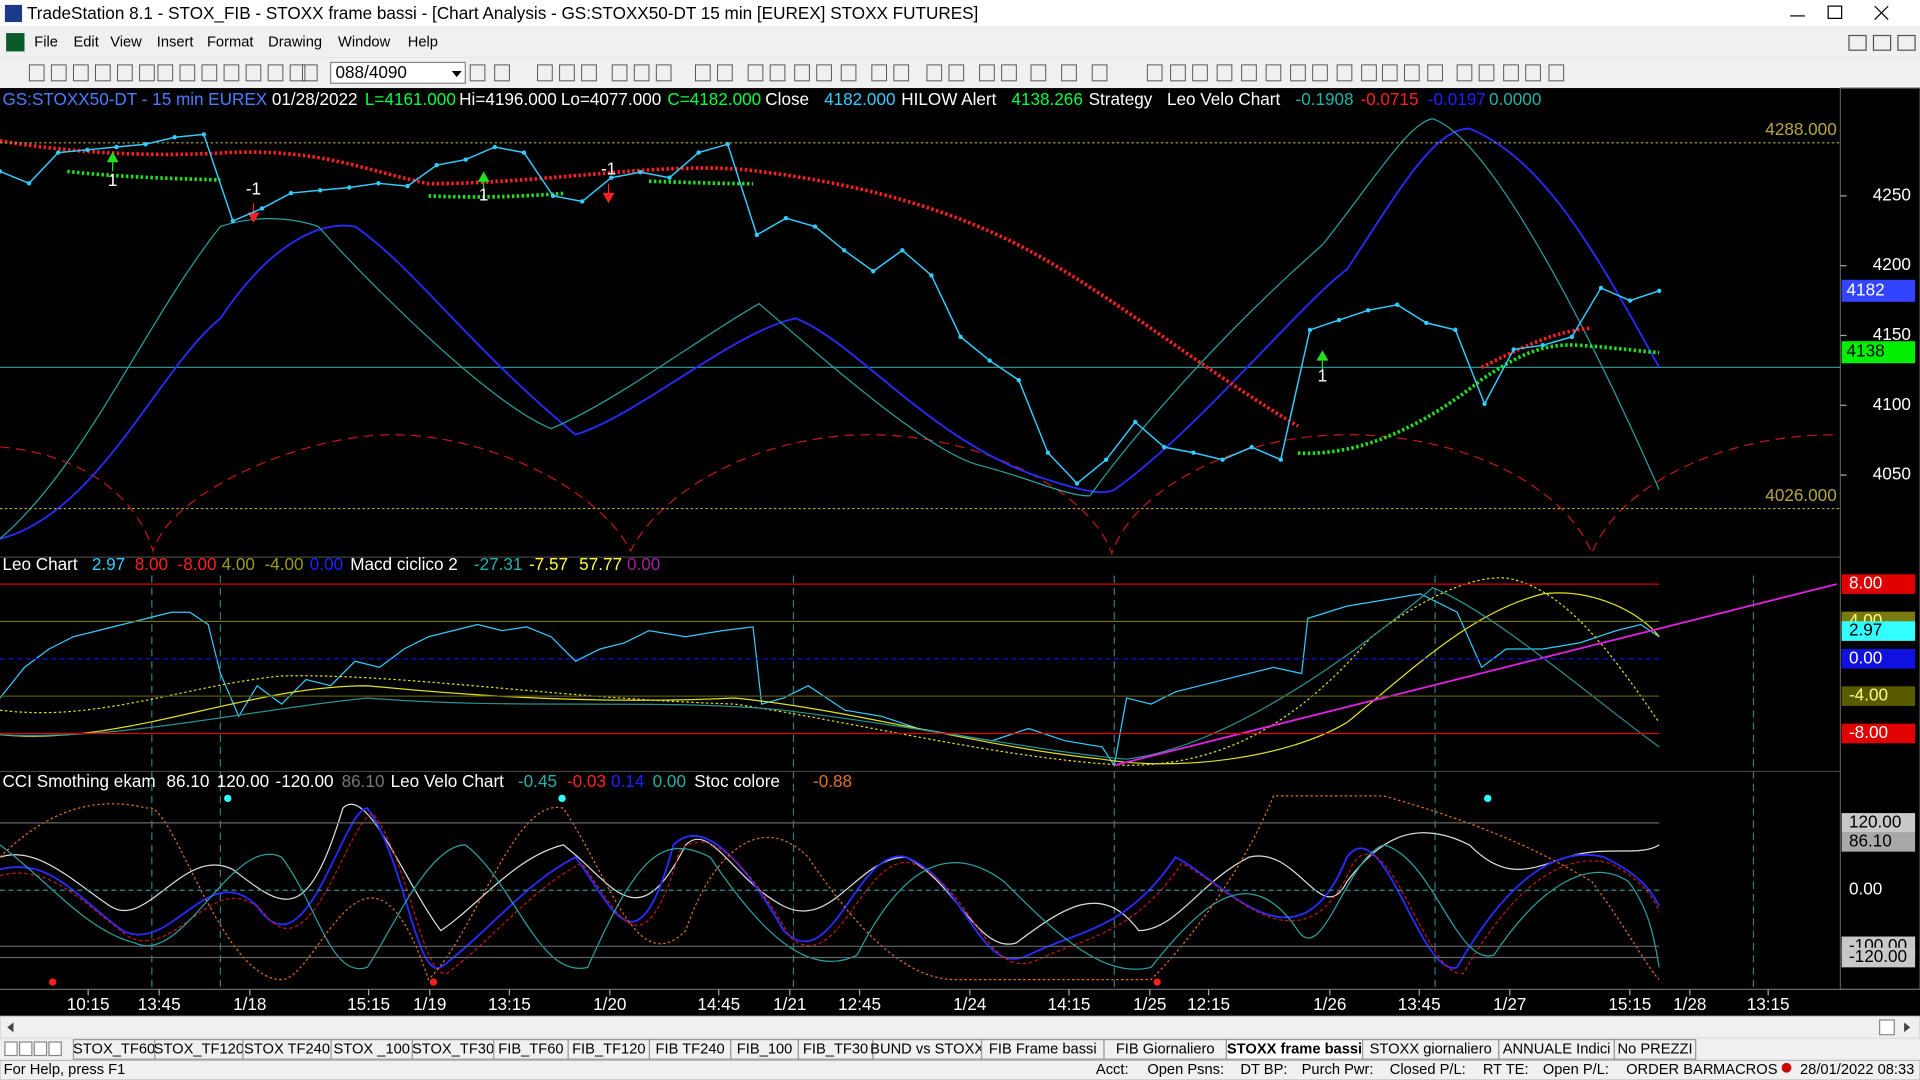 This screenshot has width=1920, height=1080. What do you see at coordinates (1294, 1049) in the screenshot?
I see `tab-label: STOXX frame bassi` at bounding box center [1294, 1049].